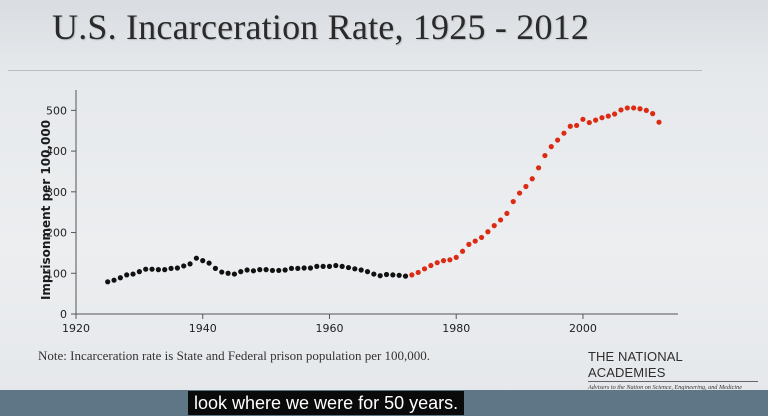  I want to click on video-caption: look where we were for 50 years., so click(326, 403).